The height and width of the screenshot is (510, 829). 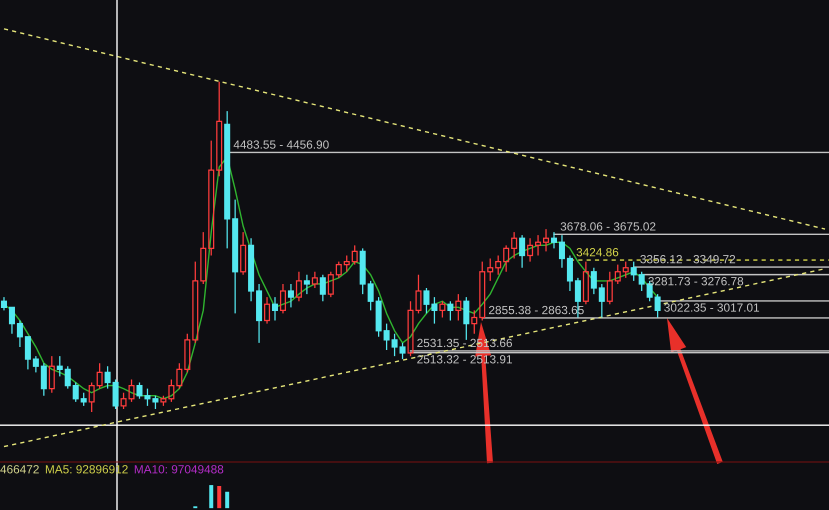 I want to click on ref-line-label: 3022.35 - 3017.01, so click(x=712, y=307).